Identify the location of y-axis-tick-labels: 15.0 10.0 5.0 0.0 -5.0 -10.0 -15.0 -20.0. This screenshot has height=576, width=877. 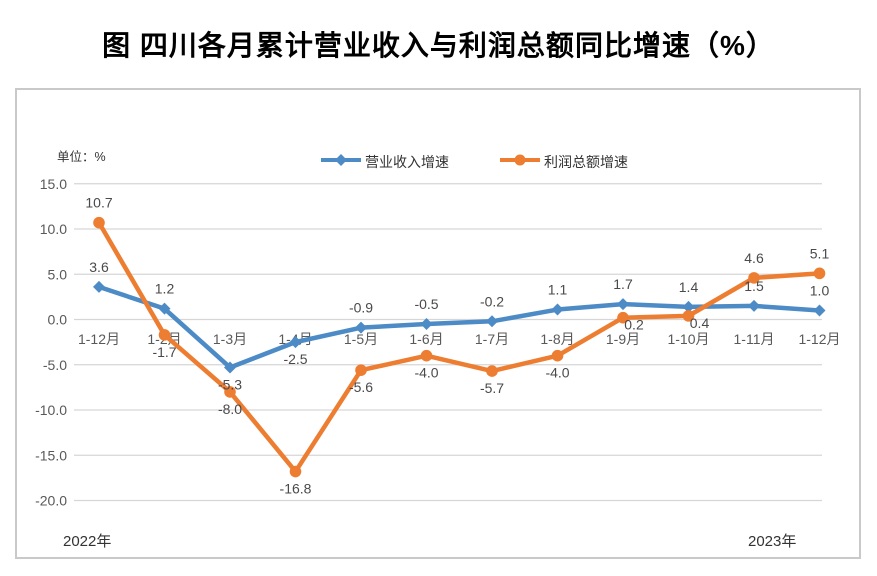
(51, 342).